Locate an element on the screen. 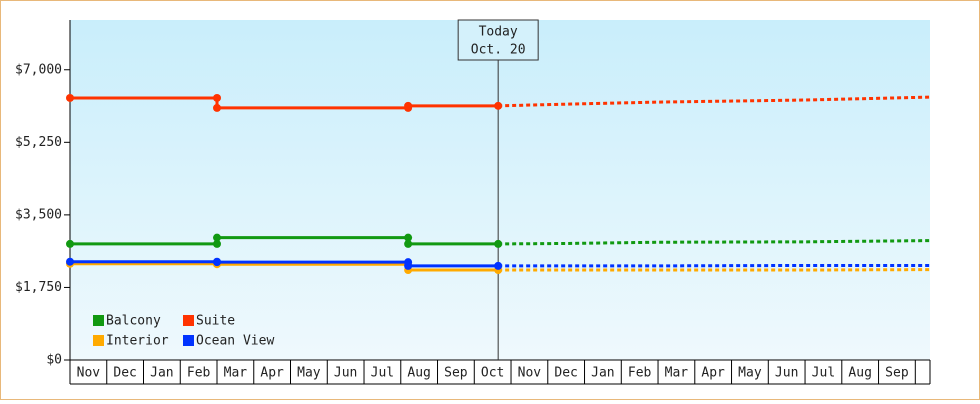 The image size is (980, 404). legend-label: Balcony is located at coordinates (133, 321).